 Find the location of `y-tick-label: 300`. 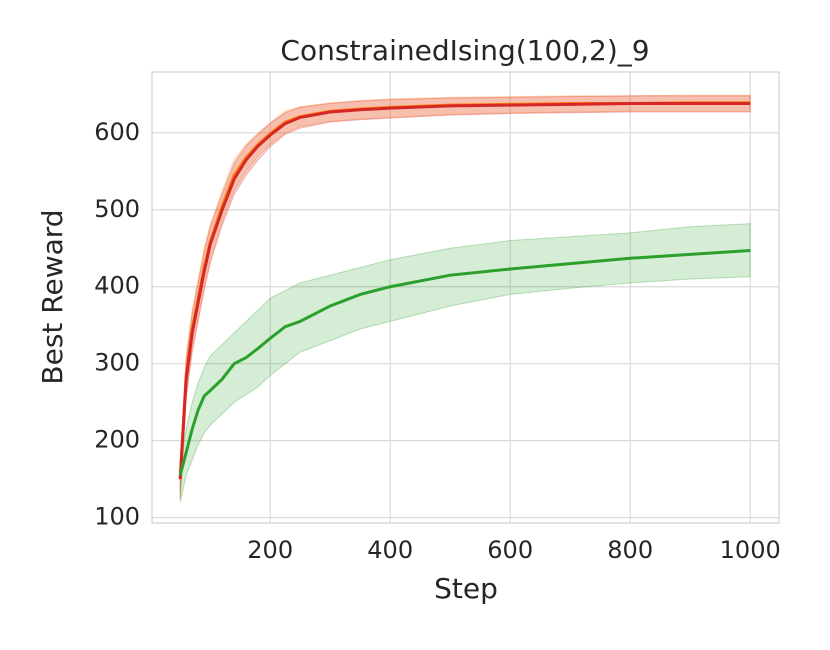

y-tick-label: 300 is located at coordinates (117, 363).